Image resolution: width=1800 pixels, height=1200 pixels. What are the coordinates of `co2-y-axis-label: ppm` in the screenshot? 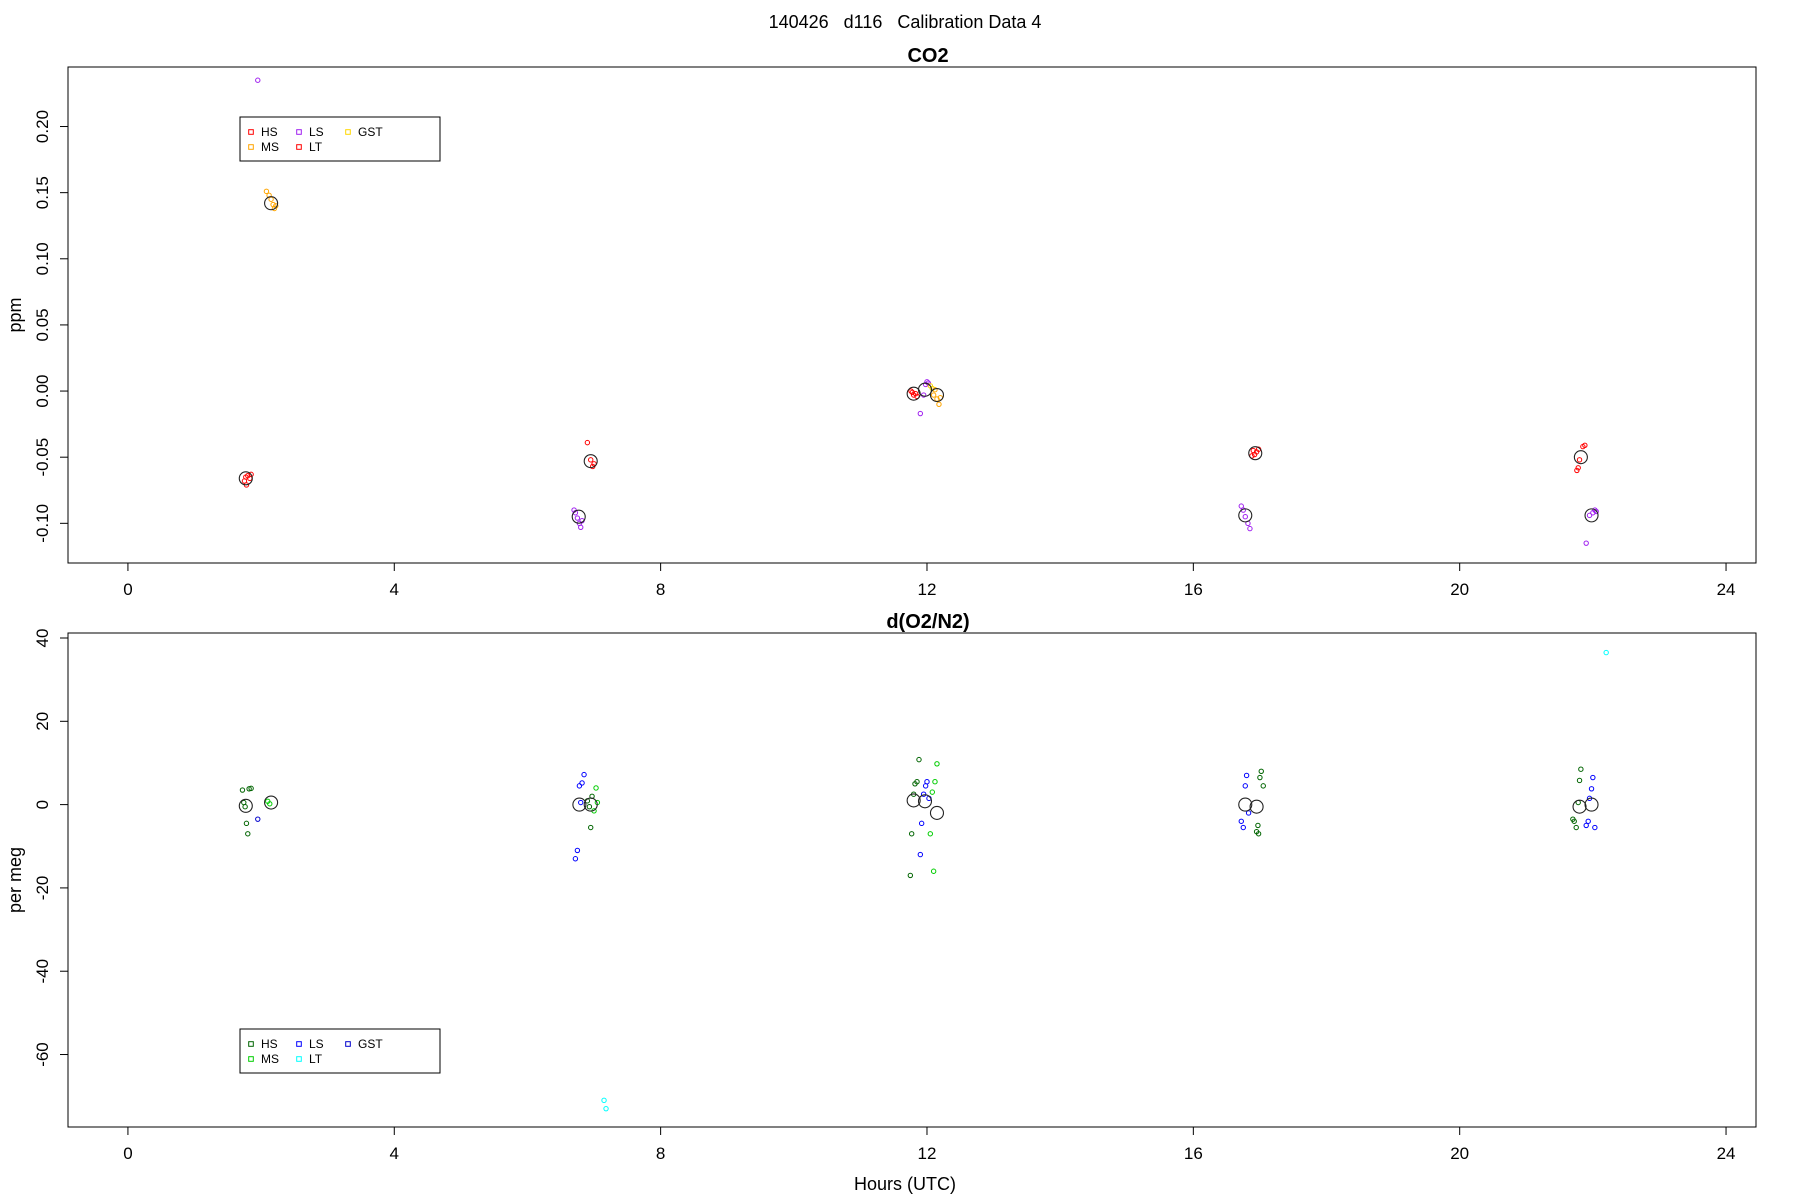 It's located at (15, 314).